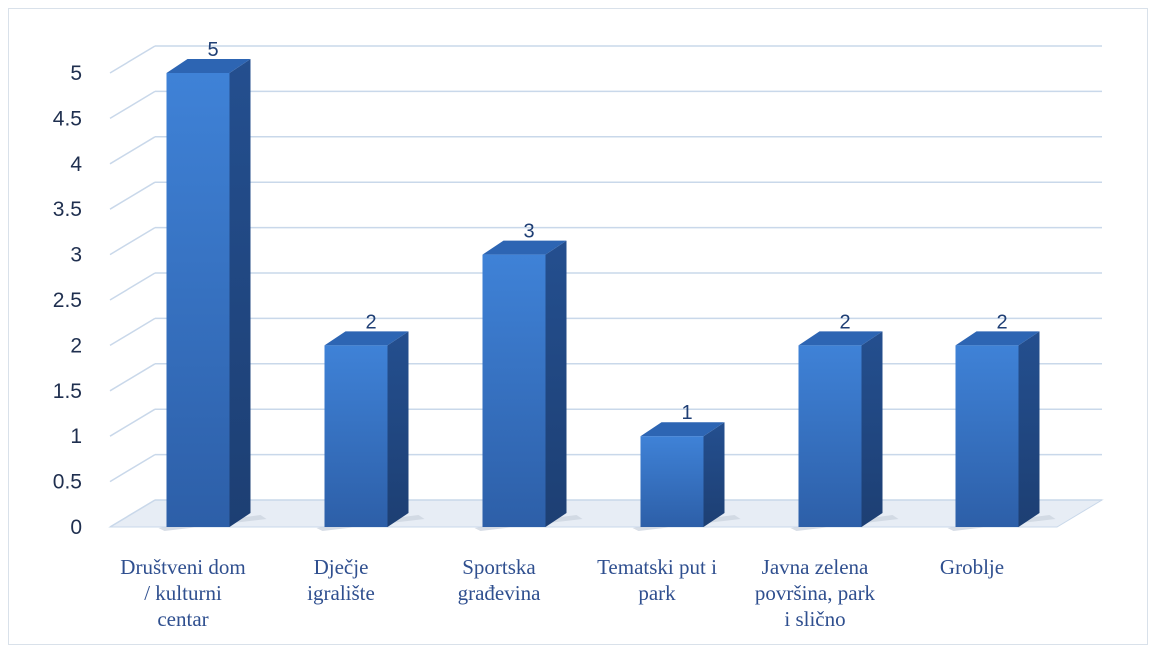 This screenshot has height=653, width=1156. What do you see at coordinates (657, 580) in the screenshot?
I see `x-tick-label: Tematski put i park` at bounding box center [657, 580].